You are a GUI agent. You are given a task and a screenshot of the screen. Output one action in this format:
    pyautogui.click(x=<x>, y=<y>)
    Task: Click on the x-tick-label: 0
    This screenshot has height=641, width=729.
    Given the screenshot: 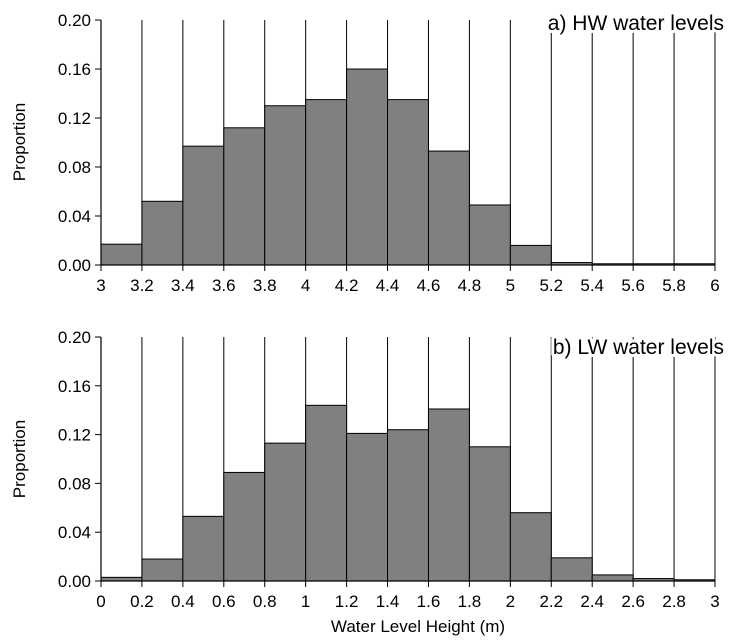 What is the action you would take?
    pyautogui.click(x=100, y=601)
    